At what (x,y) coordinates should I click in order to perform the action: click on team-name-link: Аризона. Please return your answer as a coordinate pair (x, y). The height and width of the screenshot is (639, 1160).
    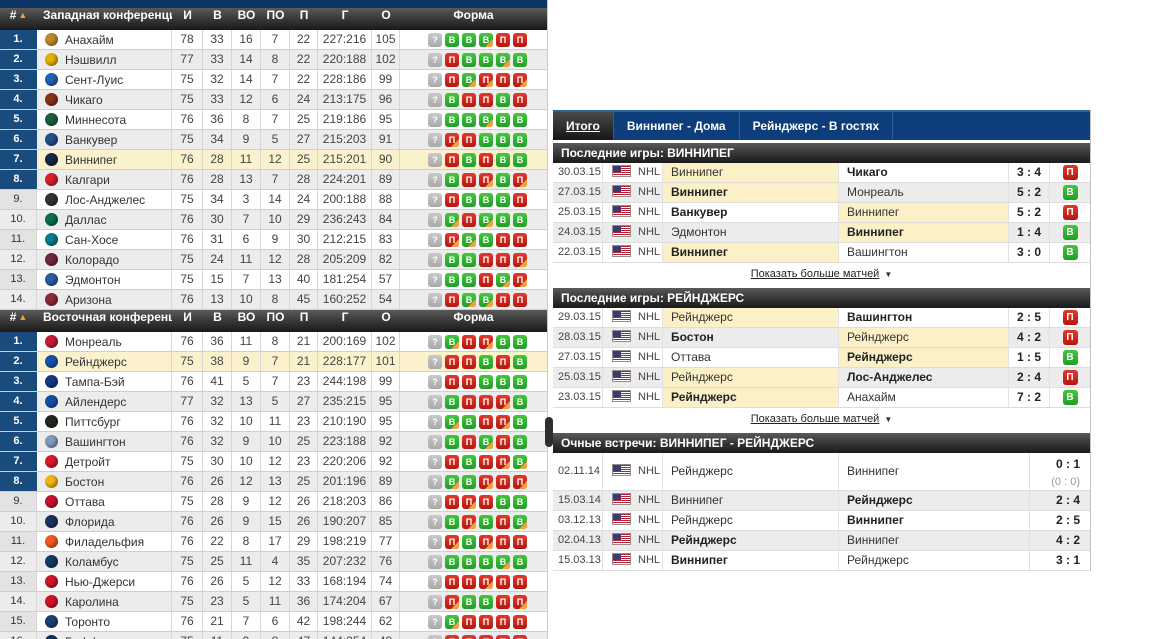
    Looking at the image, I should click on (88, 300).